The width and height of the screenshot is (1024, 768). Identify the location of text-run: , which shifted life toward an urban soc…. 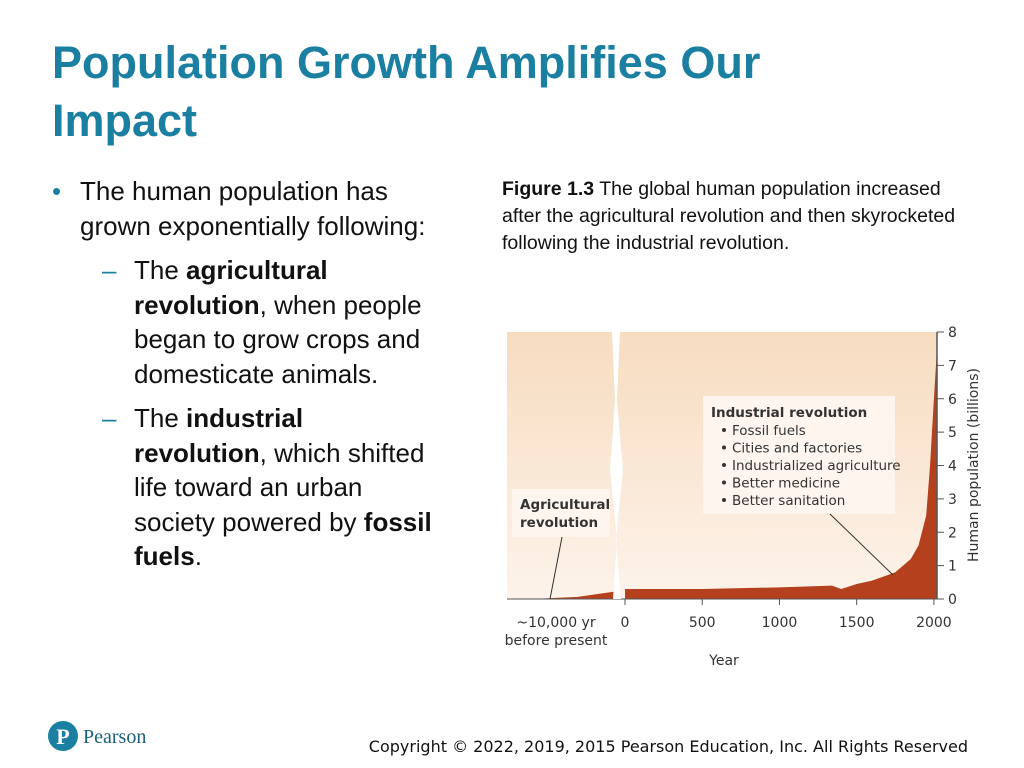
(279, 487).